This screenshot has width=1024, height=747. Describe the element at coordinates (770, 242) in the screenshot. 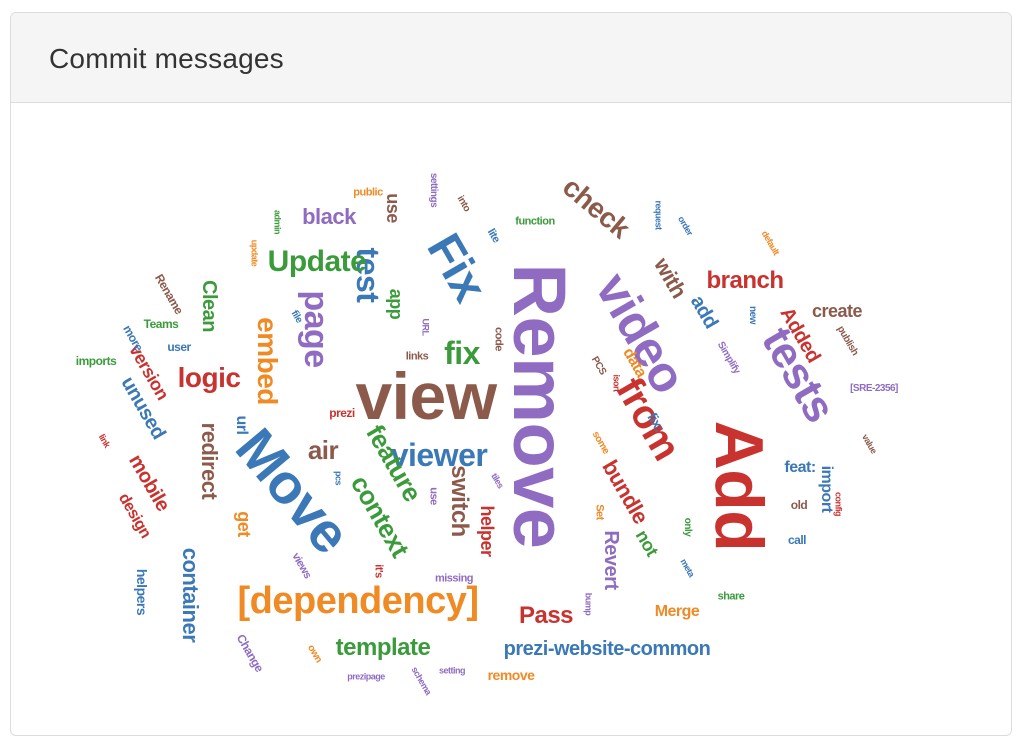

I see `word-default: default` at that location.